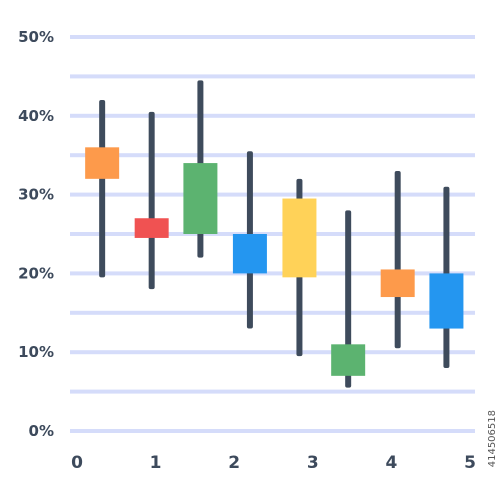 This screenshot has width=500, height=500. What do you see at coordinates (77, 463) in the screenshot?
I see `x-tick-label: 0` at bounding box center [77, 463].